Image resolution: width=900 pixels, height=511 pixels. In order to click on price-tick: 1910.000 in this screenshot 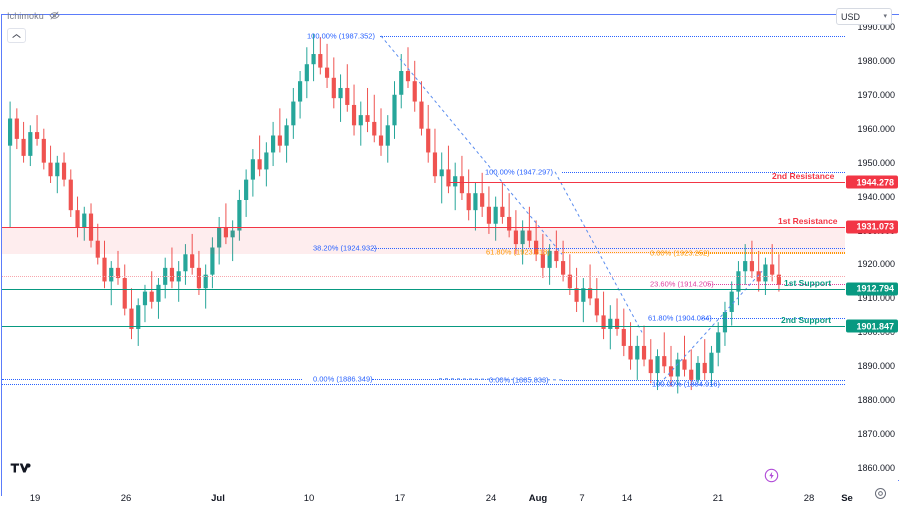, I will do `click(876, 298)`.